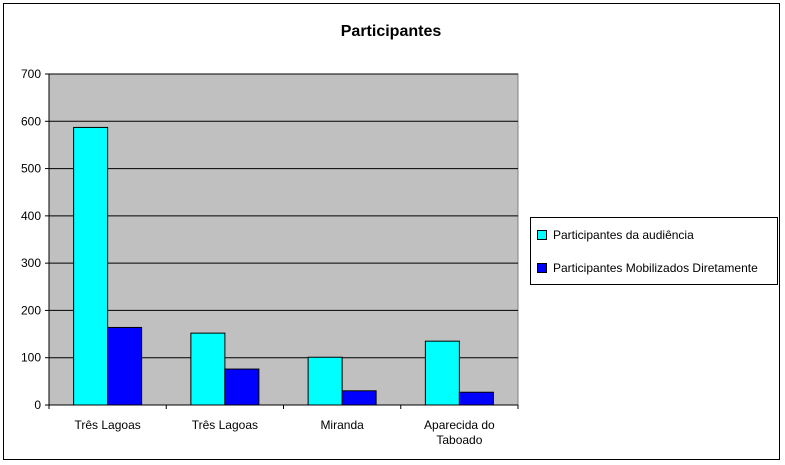 The width and height of the screenshot is (785, 465). What do you see at coordinates (391, 31) in the screenshot?
I see `chart-title: Participantes` at bounding box center [391, 31].